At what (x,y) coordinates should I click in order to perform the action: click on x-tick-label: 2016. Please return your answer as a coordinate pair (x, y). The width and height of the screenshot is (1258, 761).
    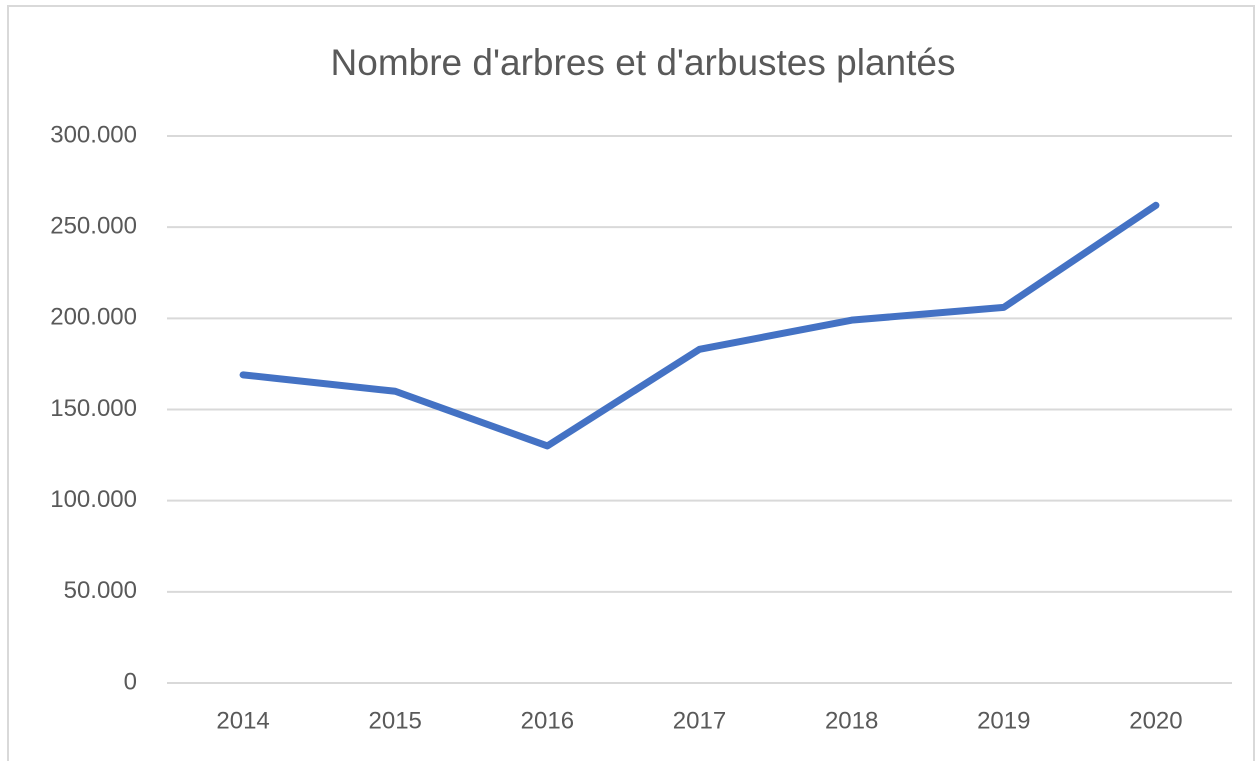
    Looking at the image, I should click on (547, 720).